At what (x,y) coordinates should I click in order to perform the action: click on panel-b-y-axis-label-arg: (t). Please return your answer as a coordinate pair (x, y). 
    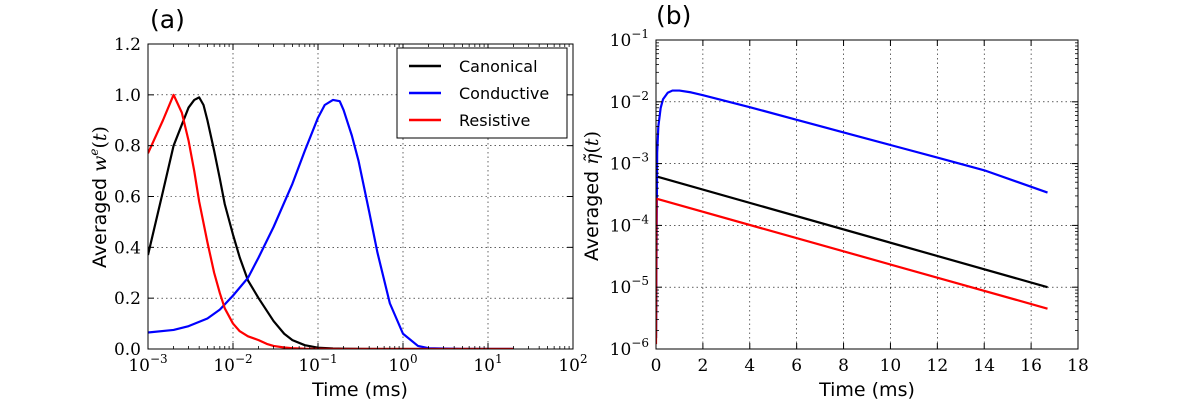
    Looking at the image, I should click on (592, 142).